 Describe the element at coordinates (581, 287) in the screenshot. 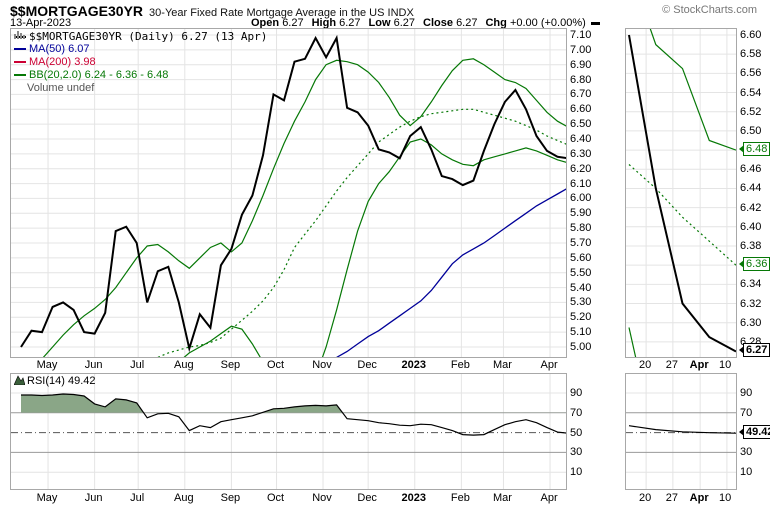

I see `y-tick-label: 5.40` at that location.